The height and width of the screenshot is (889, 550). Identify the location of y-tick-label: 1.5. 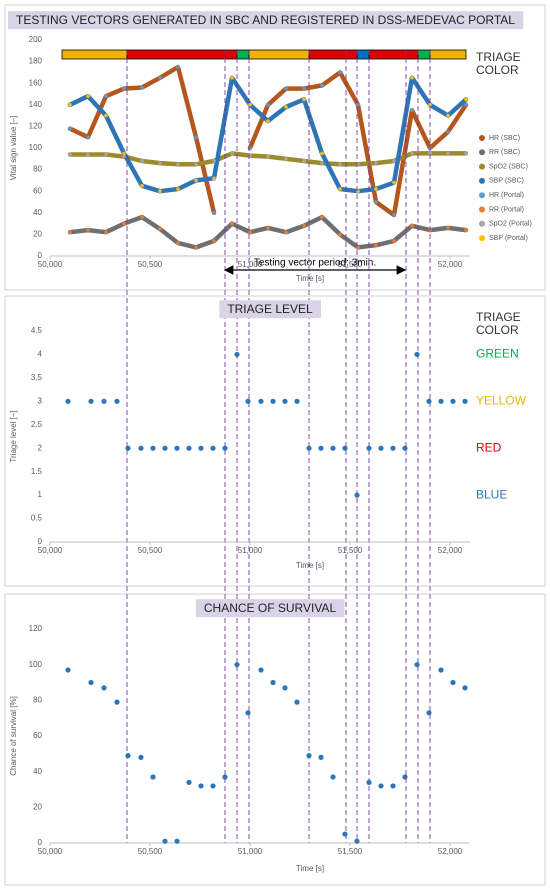
(37, 471).